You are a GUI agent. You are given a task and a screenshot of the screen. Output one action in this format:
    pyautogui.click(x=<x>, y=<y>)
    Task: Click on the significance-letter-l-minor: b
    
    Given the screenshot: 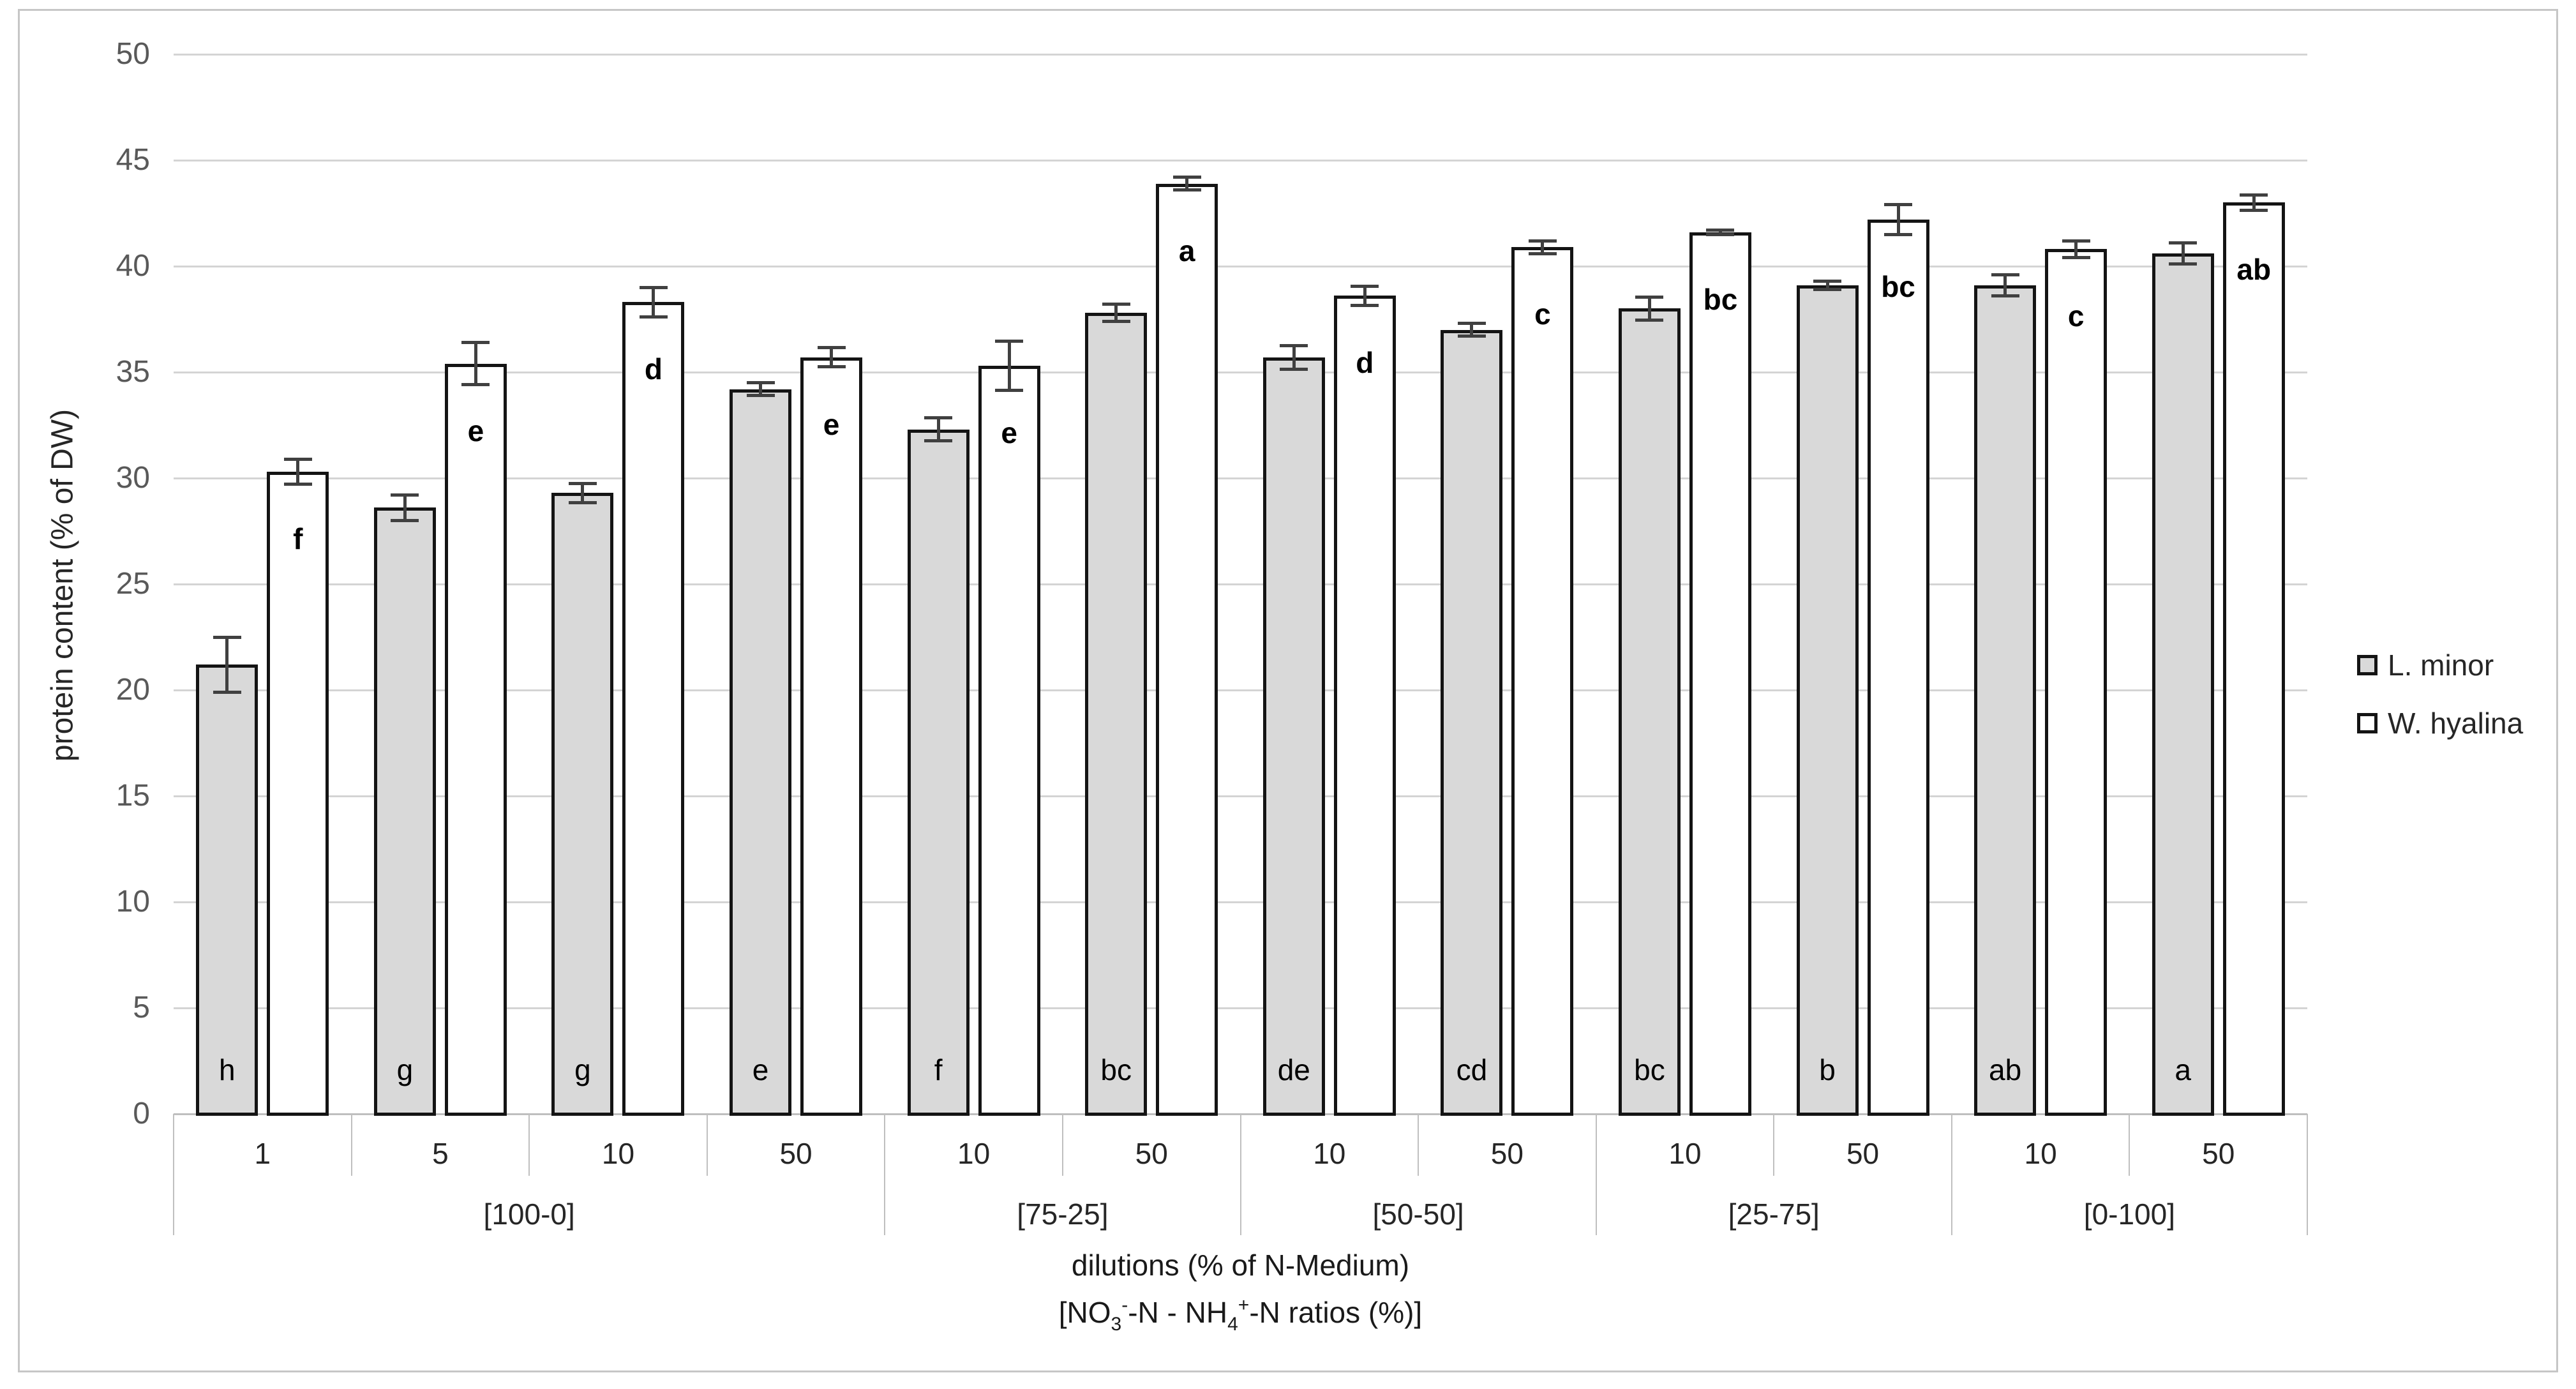 What is the action you would take?
    pyautogui.click(x=1827, y=1069)
    